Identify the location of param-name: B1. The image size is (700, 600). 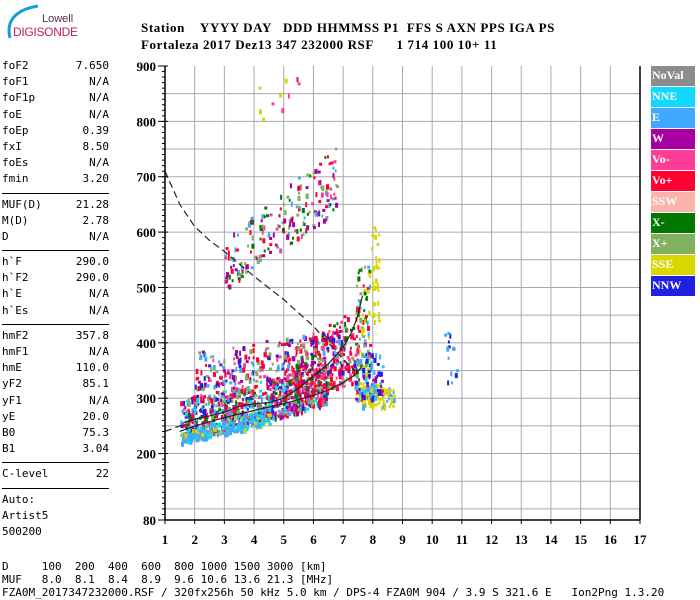
(9, 449).